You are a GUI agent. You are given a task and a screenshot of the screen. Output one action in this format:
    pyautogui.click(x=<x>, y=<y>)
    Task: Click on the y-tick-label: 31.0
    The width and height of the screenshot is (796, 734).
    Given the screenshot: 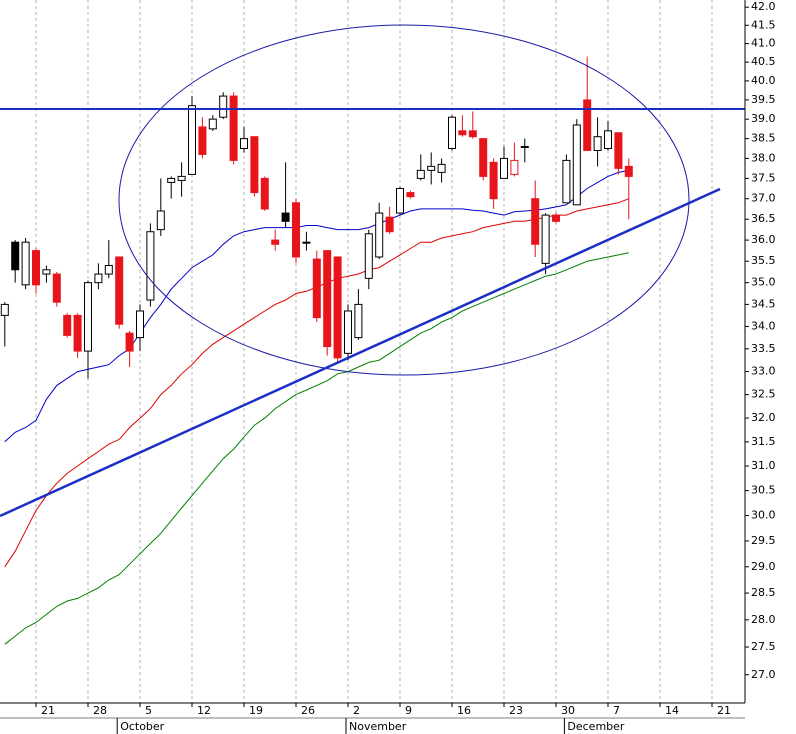 What is the action you would take?
    pyautogui.click(x=763, y=465)
    